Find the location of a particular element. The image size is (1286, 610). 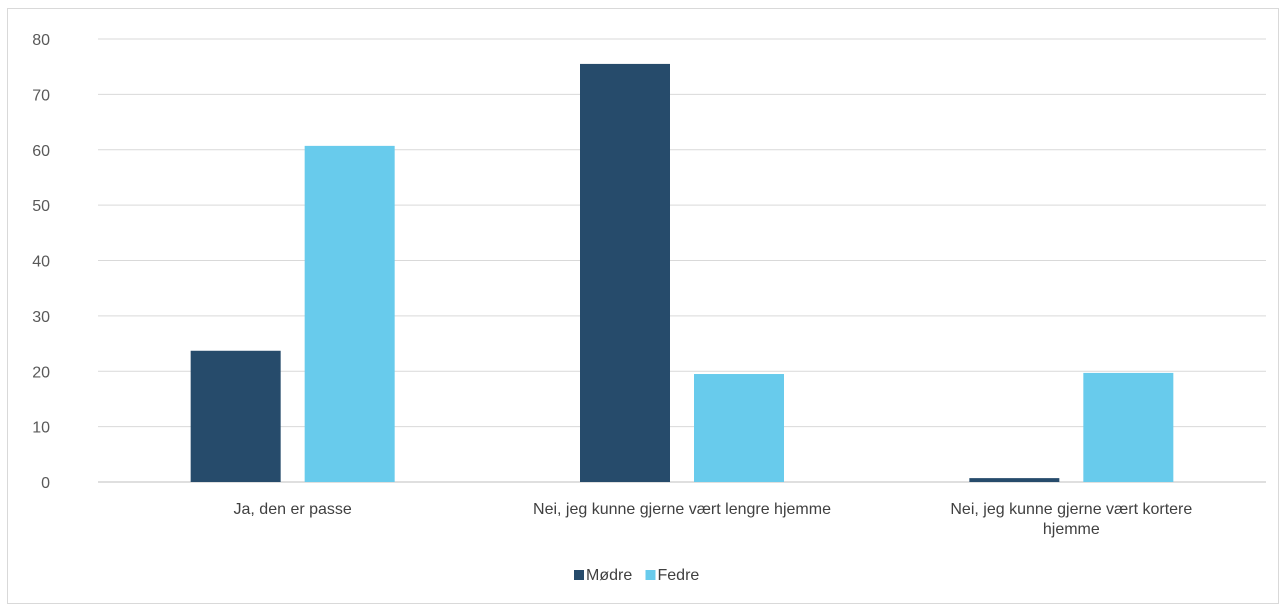

x-category-label: Ja, den er passe is located at coordinates (293, 509).